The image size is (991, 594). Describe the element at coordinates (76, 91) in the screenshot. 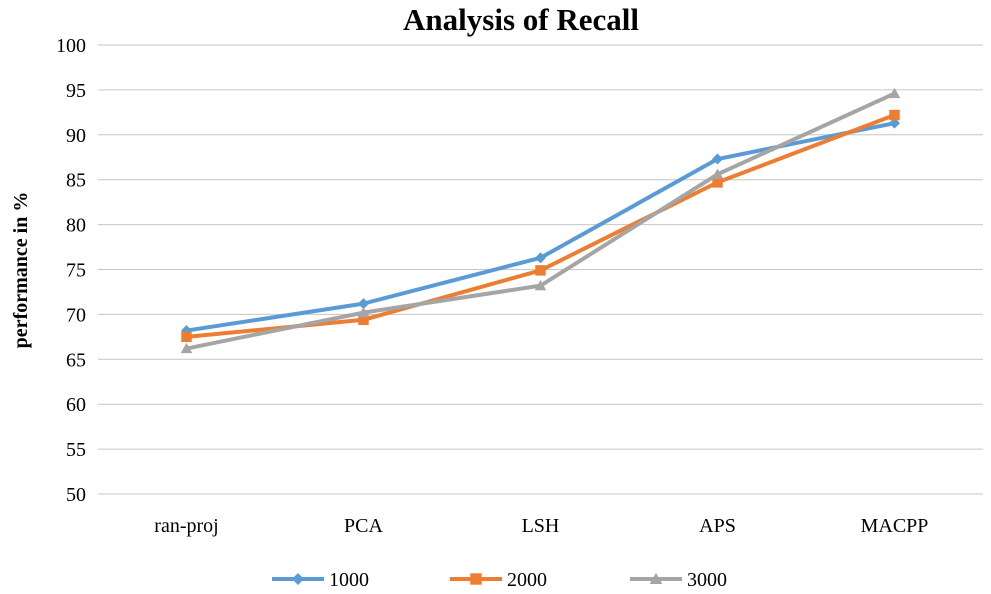

I see `y-tick-label: 95` at that location.